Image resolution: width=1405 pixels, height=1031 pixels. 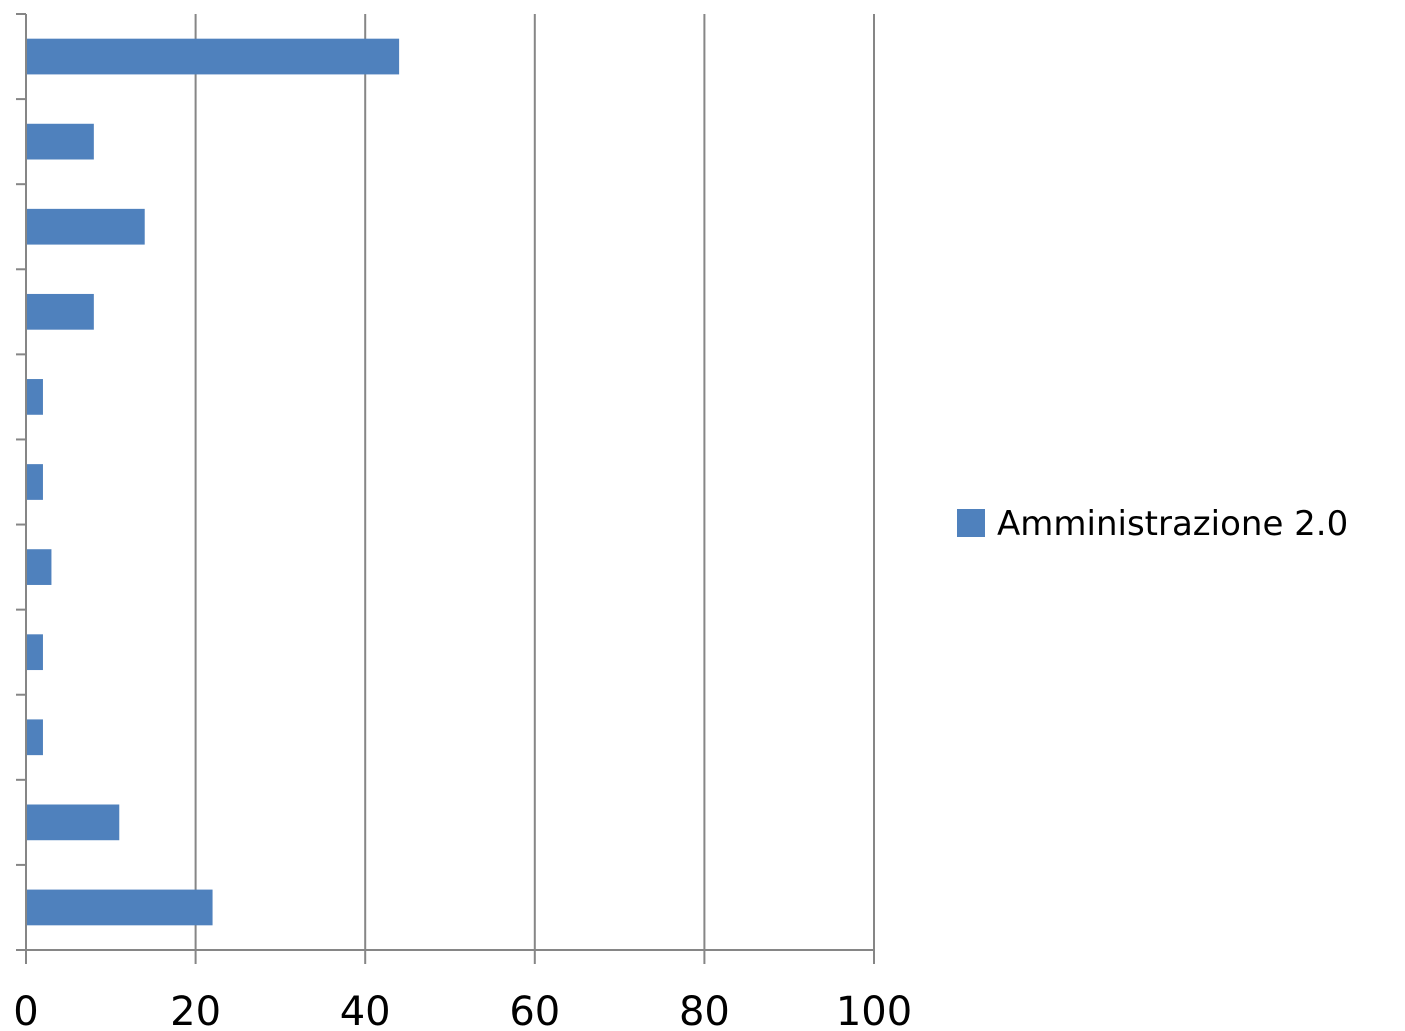 What do you see at coordinates (971, 523) in the screenshot?
I see `legend-swatch` at bounding box center [971, 523].